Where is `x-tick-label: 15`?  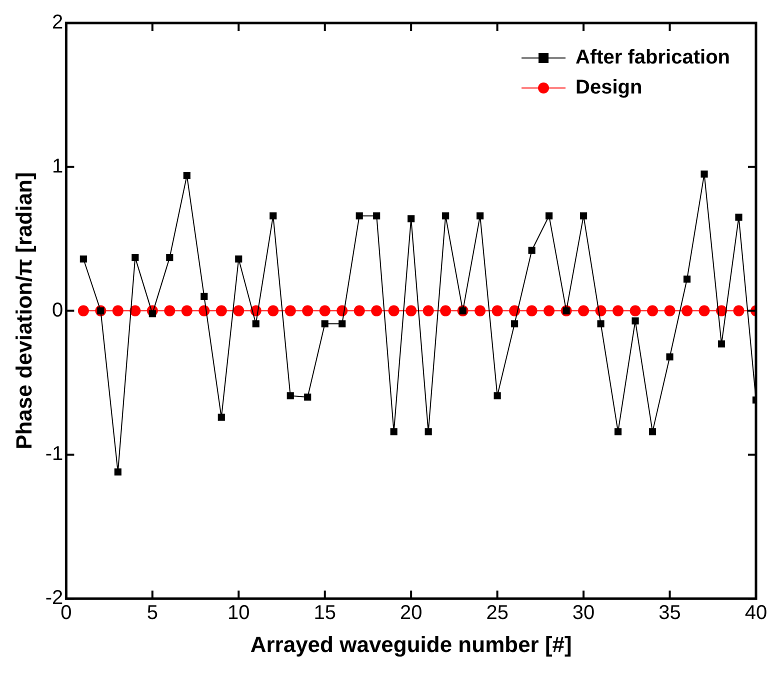 x-tick-label: 15 is located at coordinates (325, 613).